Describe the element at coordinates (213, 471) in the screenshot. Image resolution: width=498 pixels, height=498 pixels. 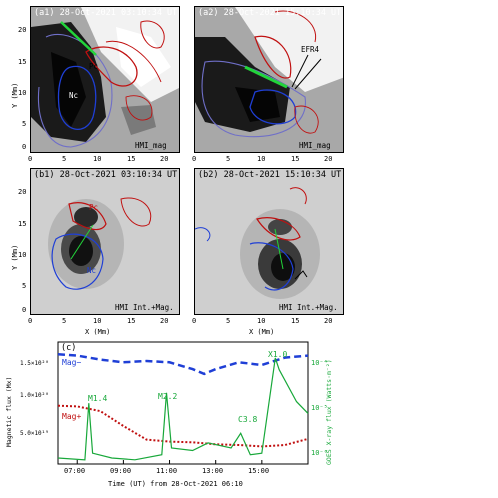
I see `time-tick: 13:00` at that location.